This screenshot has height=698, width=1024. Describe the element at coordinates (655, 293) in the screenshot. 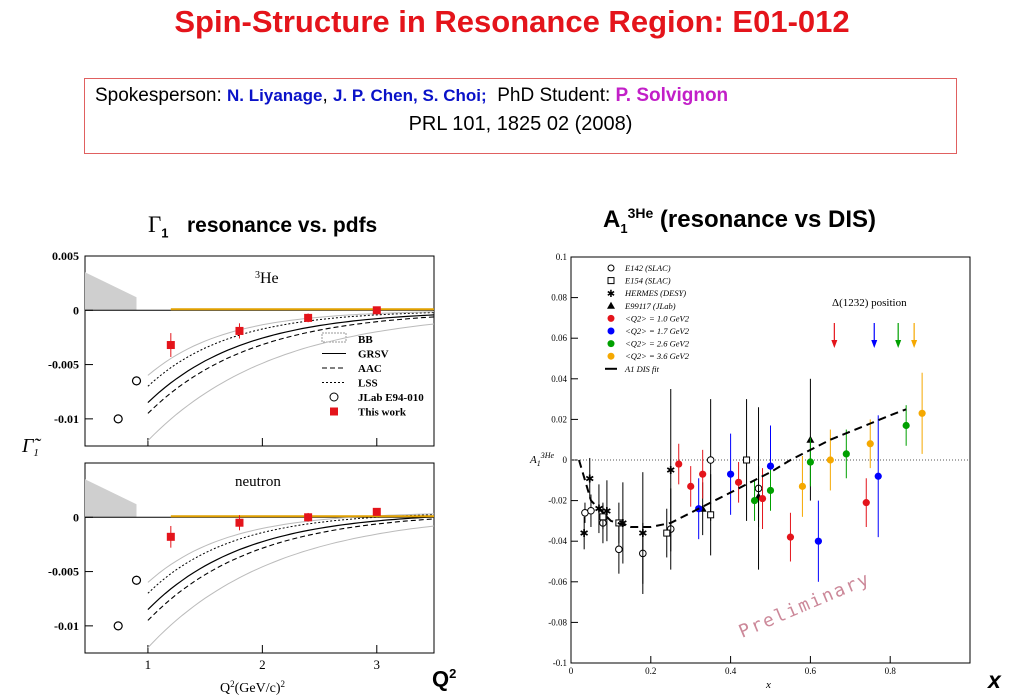

I see `a1-legend-label: HERMES (DESY)` at that location.